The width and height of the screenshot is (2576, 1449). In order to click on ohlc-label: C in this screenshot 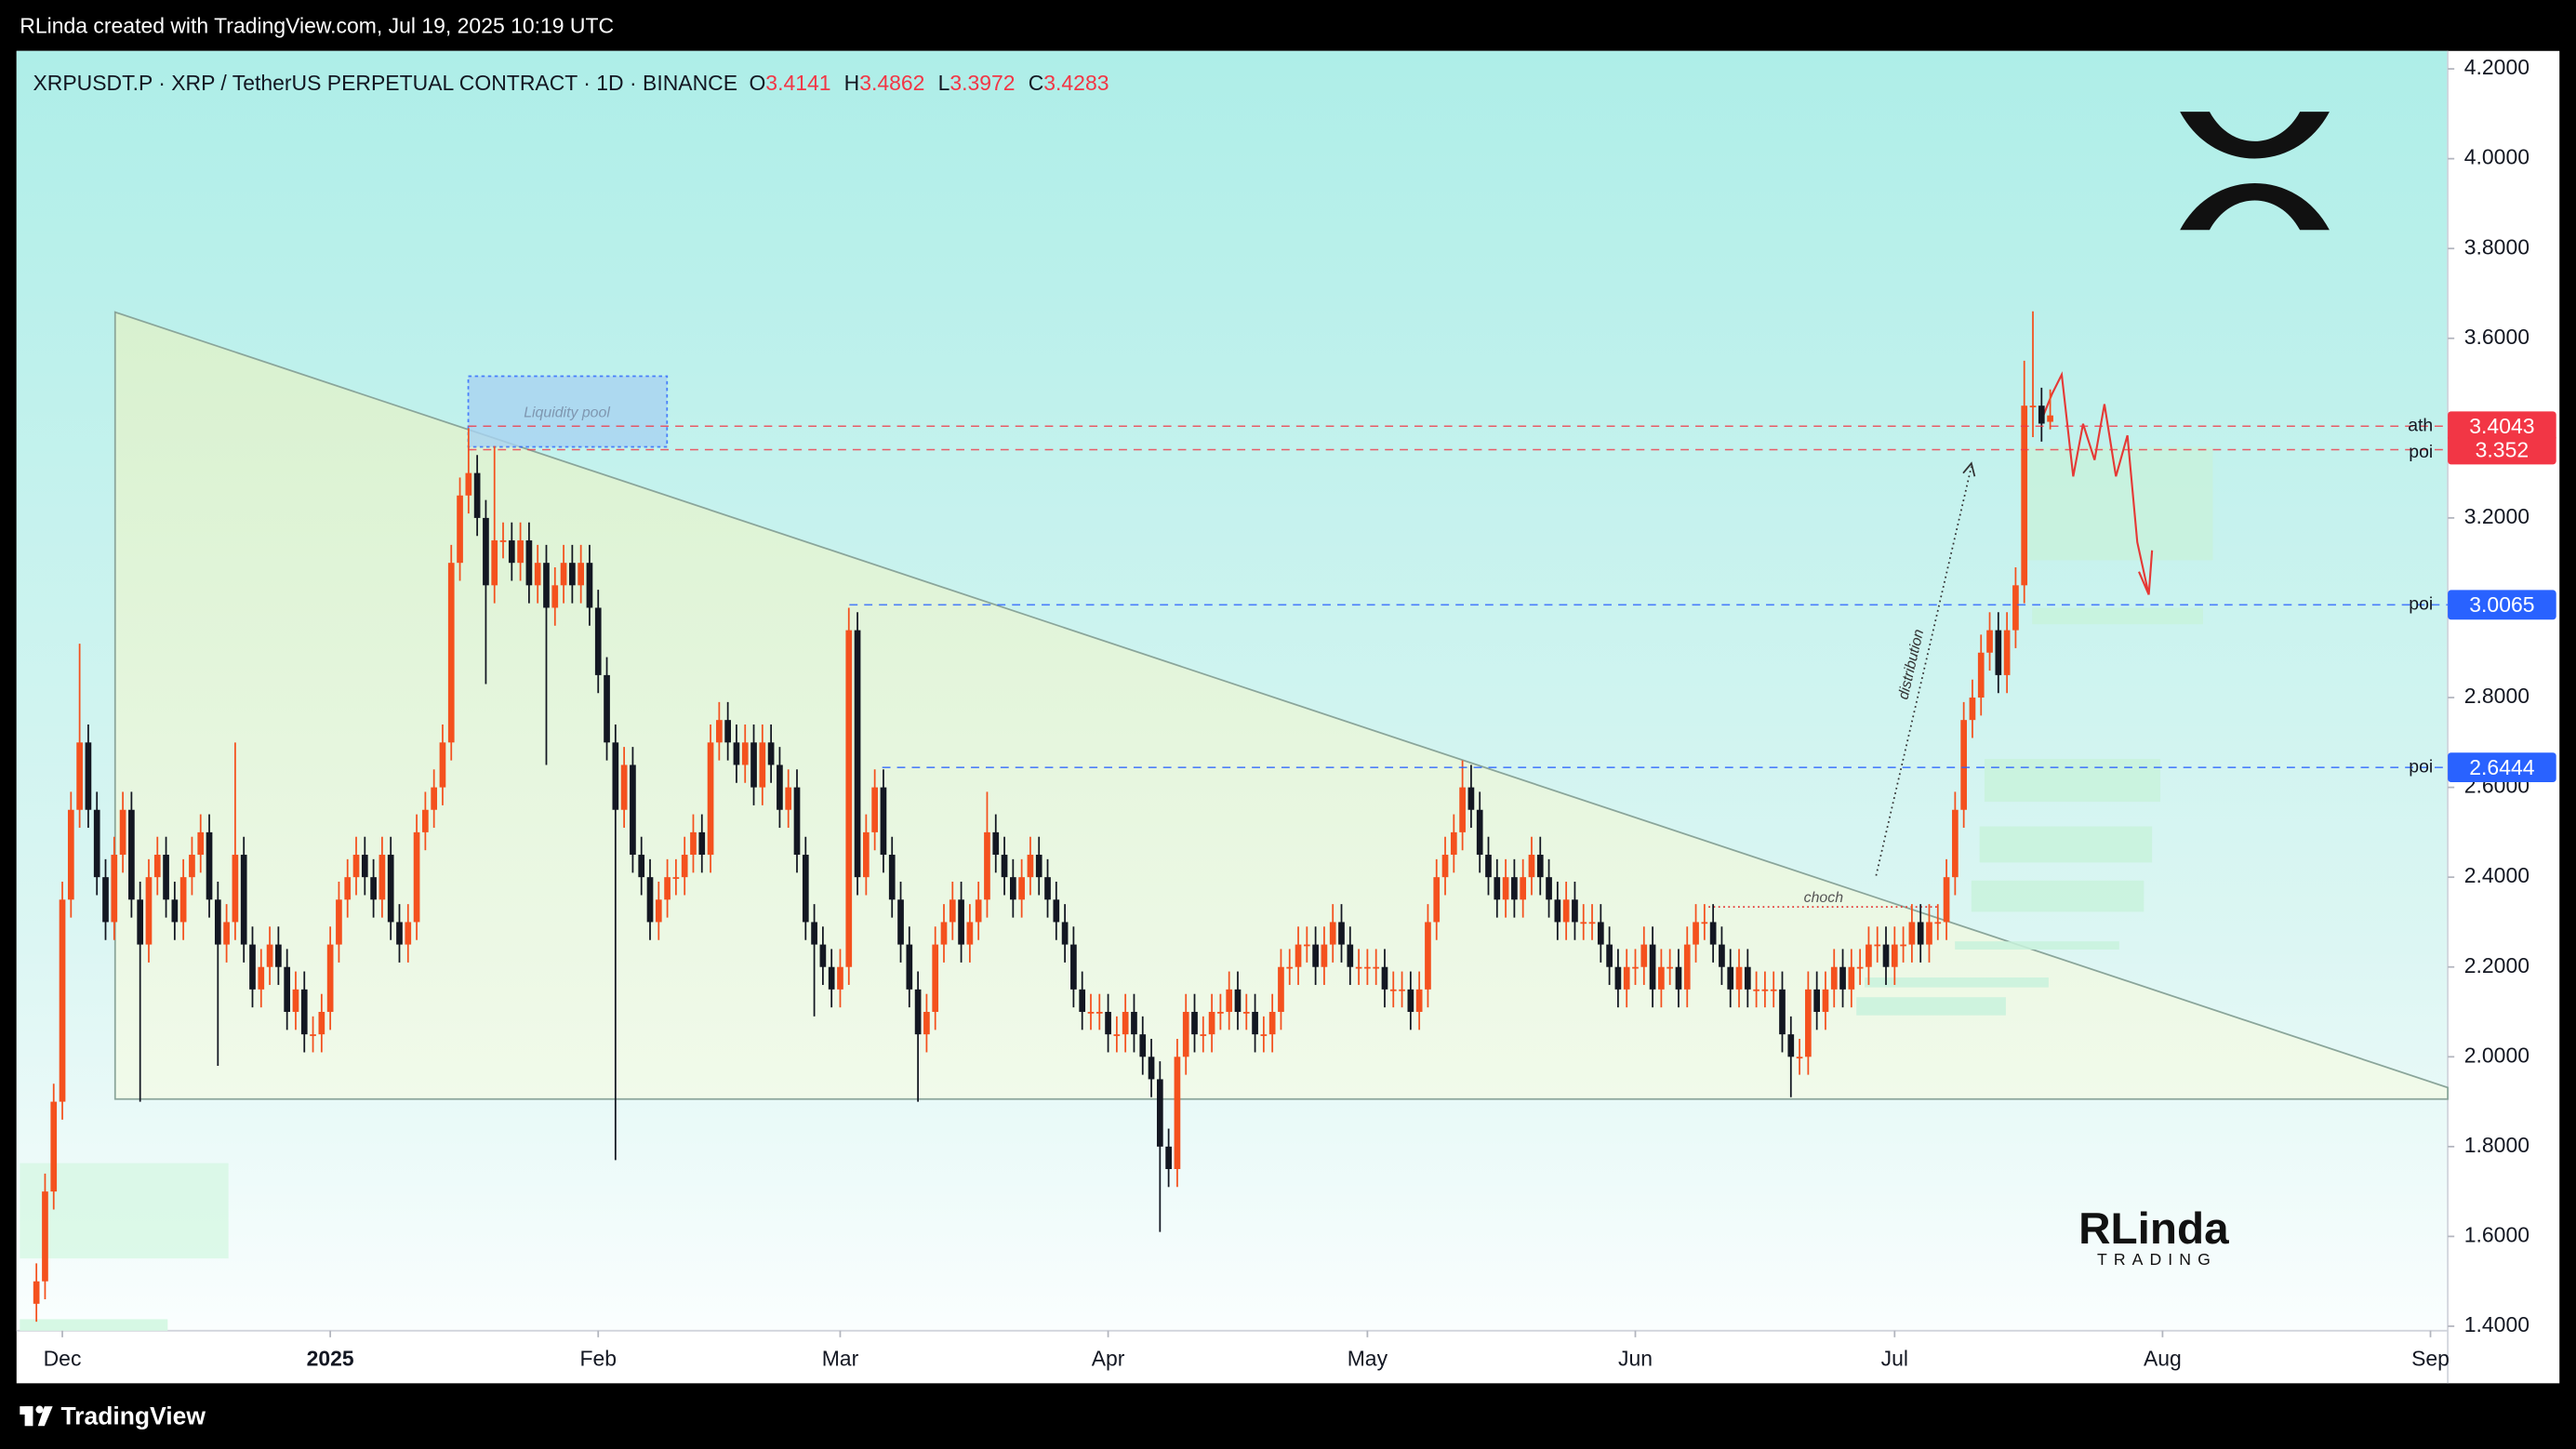, I will do `click(1036, 83)`.